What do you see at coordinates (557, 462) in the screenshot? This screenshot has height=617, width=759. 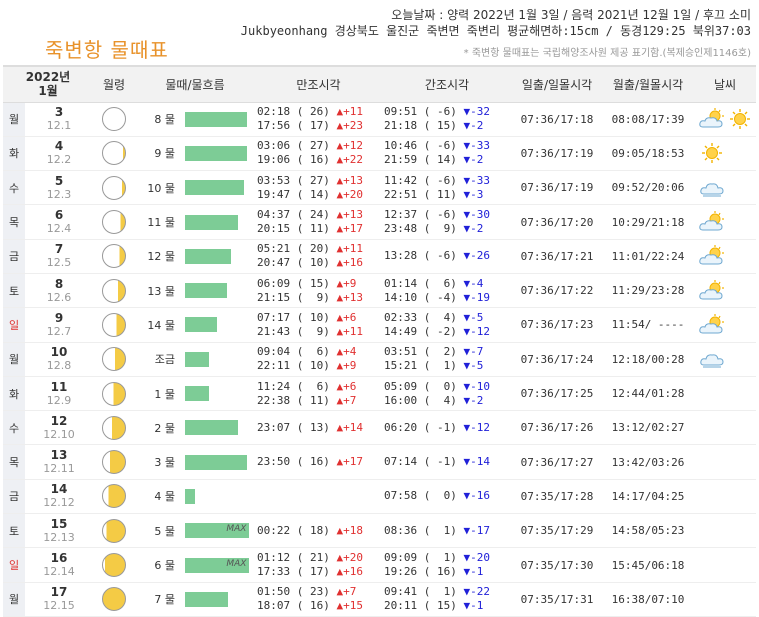 I see `sunrise-sunset: 07:36/17:27` at bounding box center [557, 462].